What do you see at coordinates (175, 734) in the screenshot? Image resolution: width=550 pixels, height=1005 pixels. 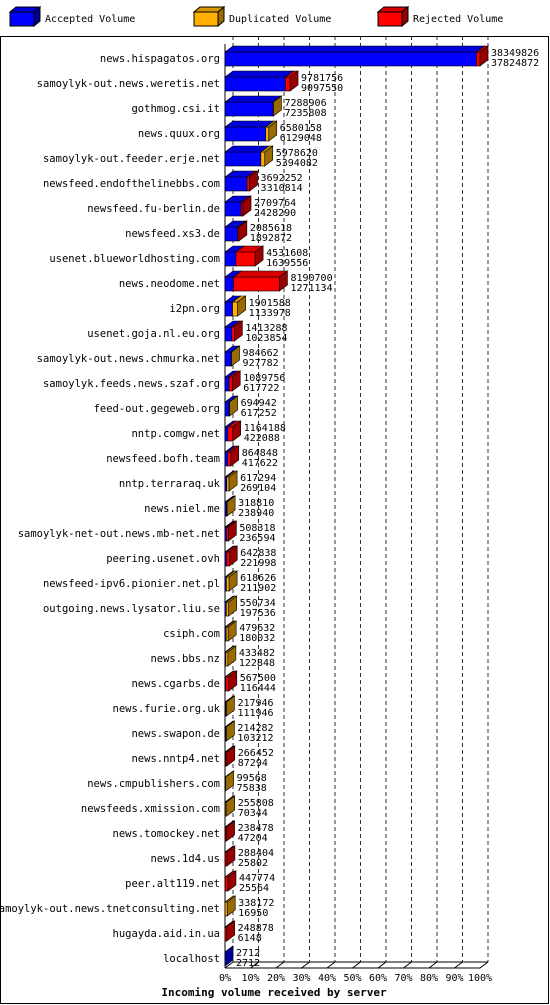 I see `y-tick-label: news.swapon.de` at bounding box center [175, 734].